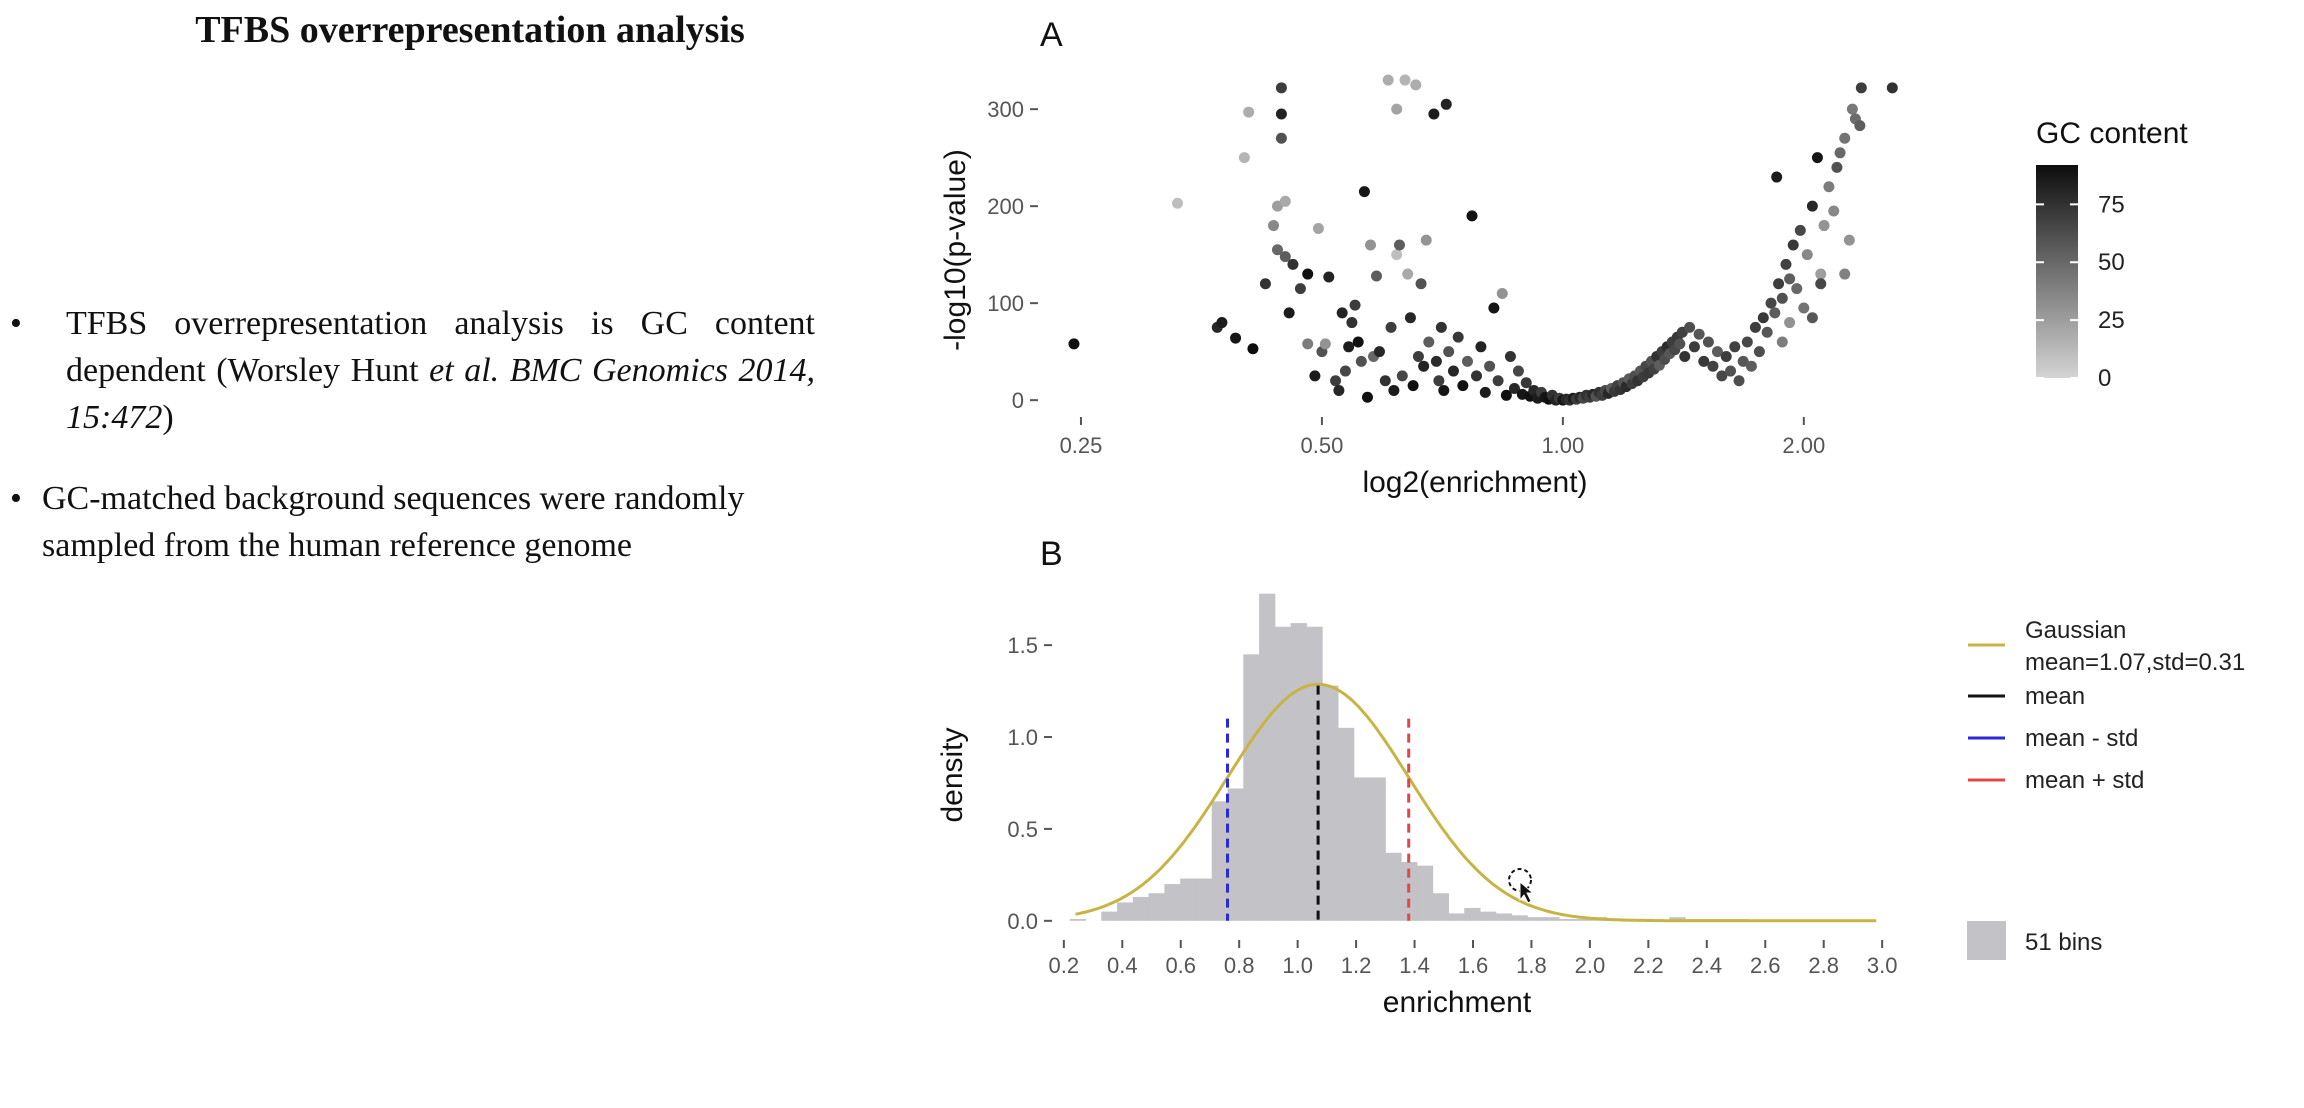 This screenshot has height=1108, width=2304. What do you see at coordinates (1005, 303) in the screenshot?
I see `volcano-y-tick-label: 100` at bounding box center [1005, 303].